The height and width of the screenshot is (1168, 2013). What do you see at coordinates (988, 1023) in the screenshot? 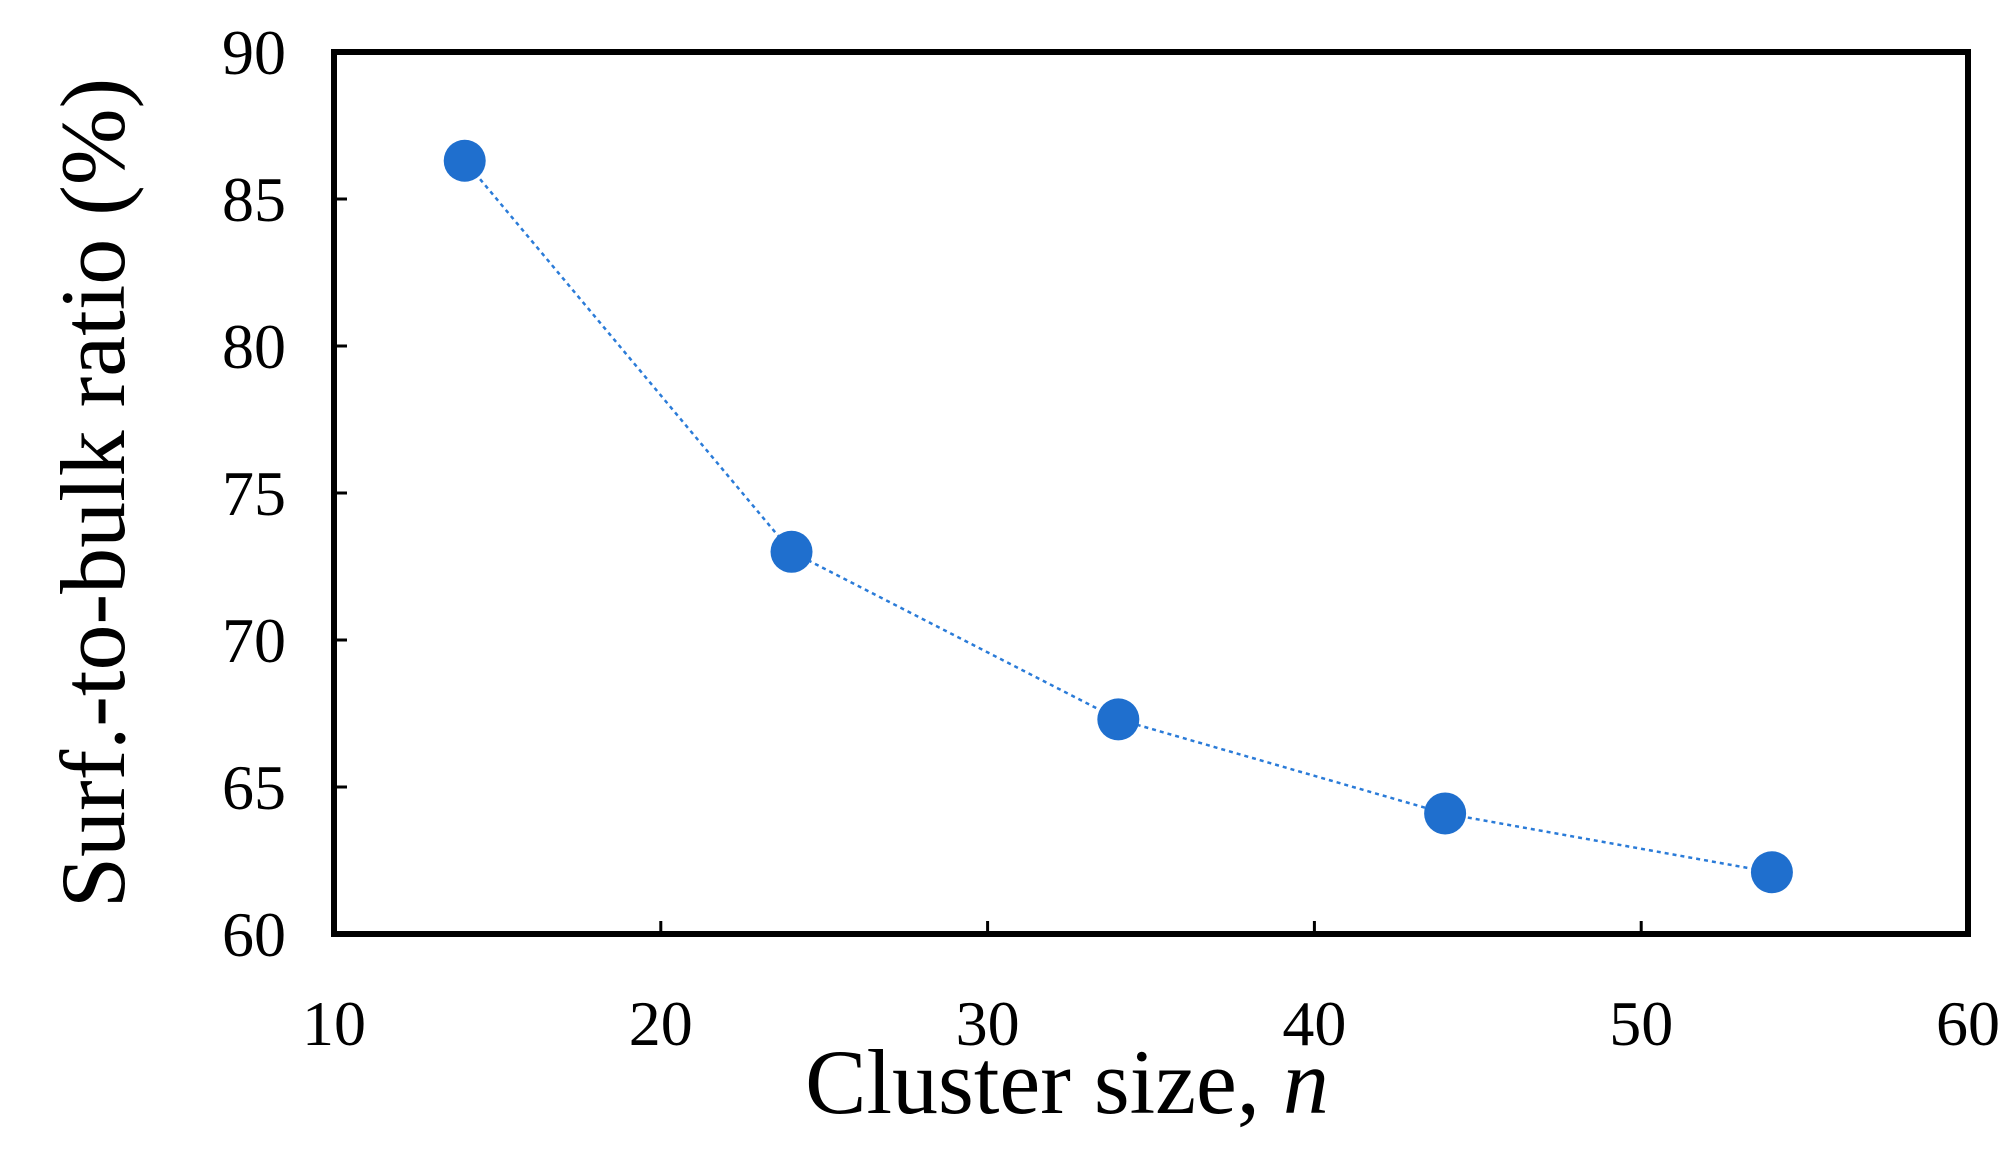
I see `x-tick-label: 30` at bounding box center [988, 1023].